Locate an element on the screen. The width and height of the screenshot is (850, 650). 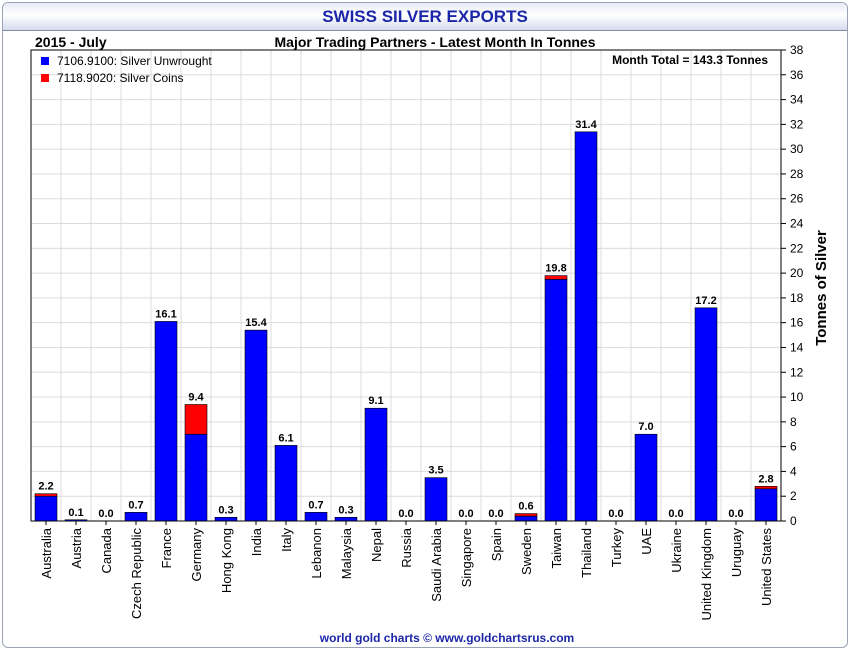
chart-title: SWISS SILVER EXPORTS is located at coordinates (425, 16).